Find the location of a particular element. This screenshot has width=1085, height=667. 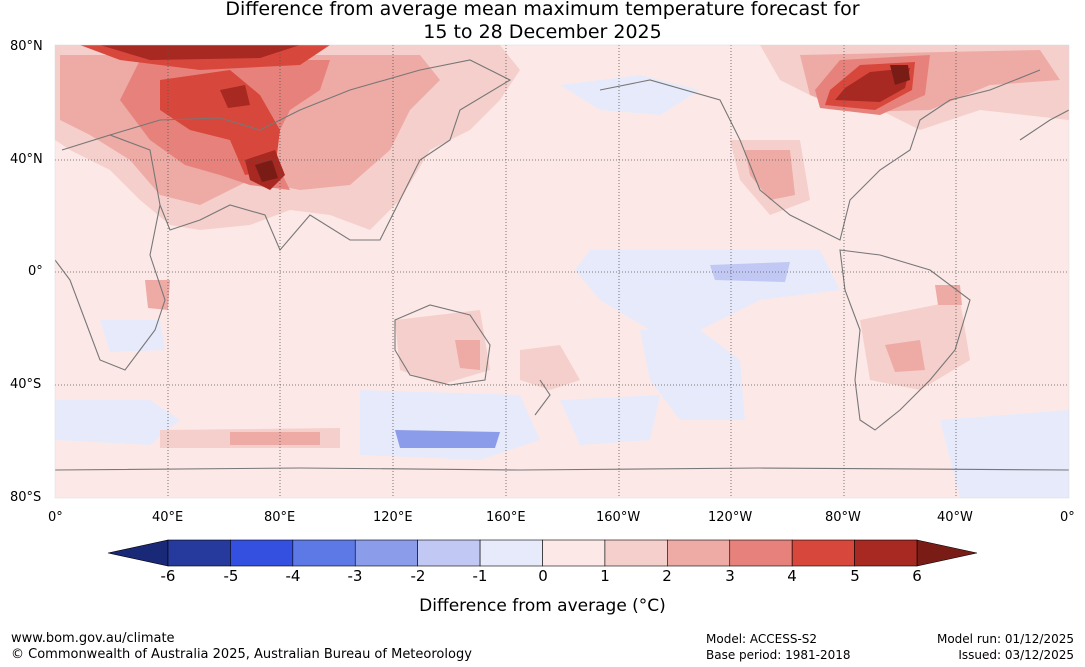

coastline-europe is located at coordinates (1044, 125).